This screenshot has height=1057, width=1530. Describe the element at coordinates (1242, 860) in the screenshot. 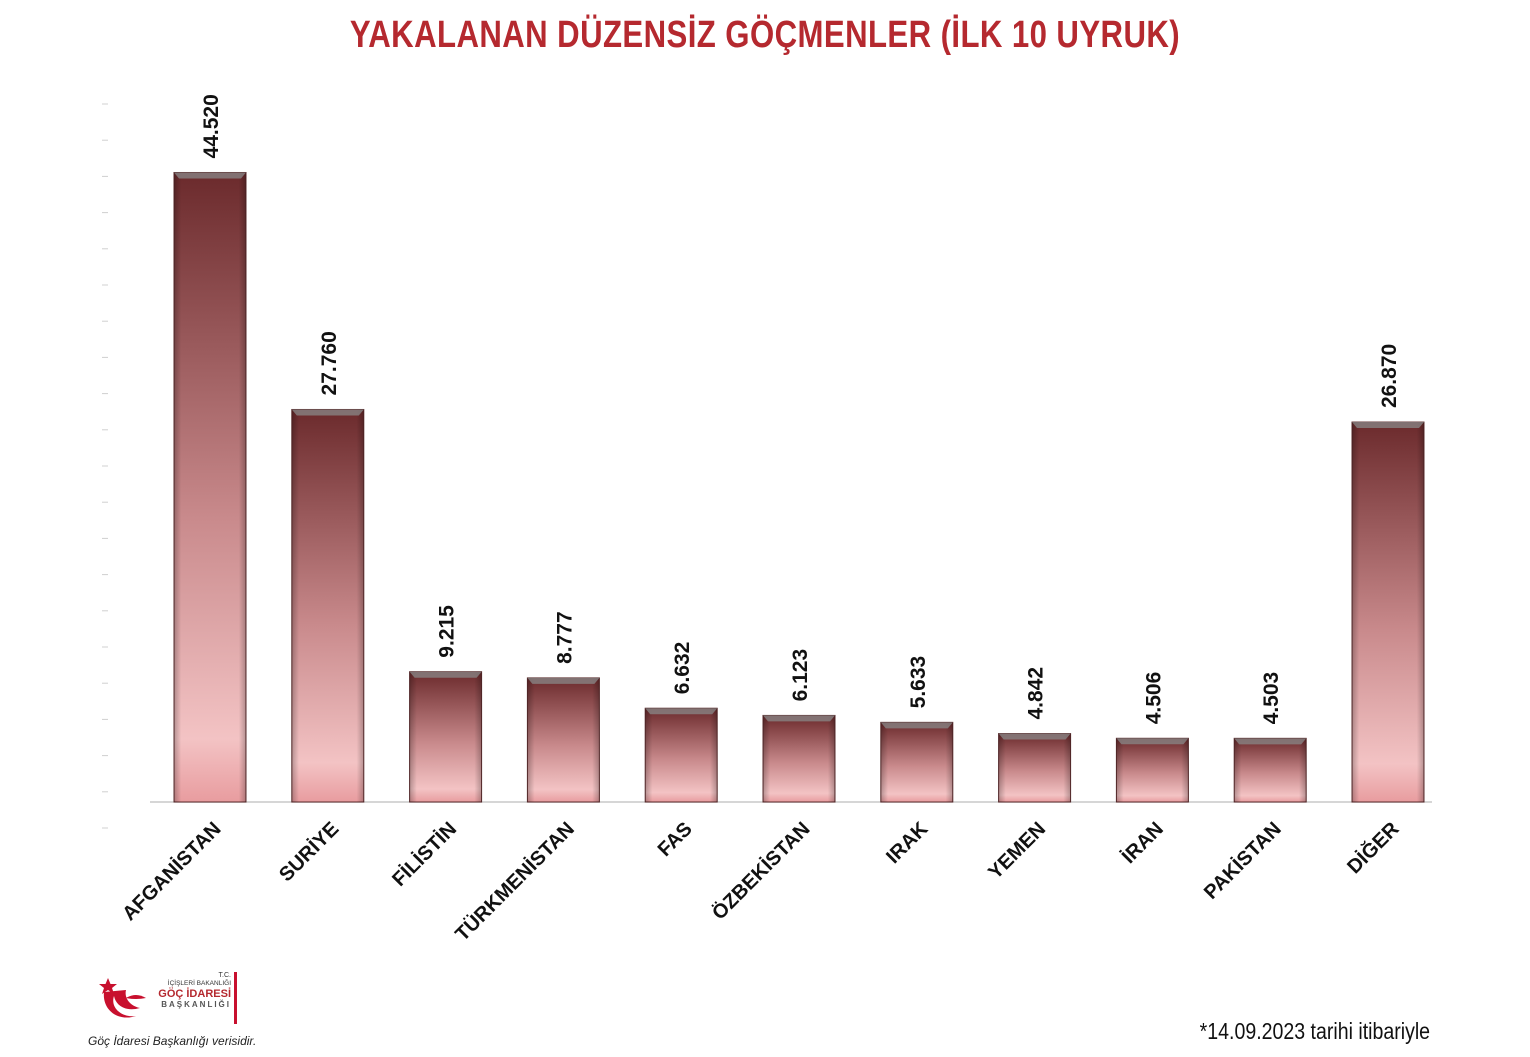

I see `category-label: PAKİSTAN` at that location.